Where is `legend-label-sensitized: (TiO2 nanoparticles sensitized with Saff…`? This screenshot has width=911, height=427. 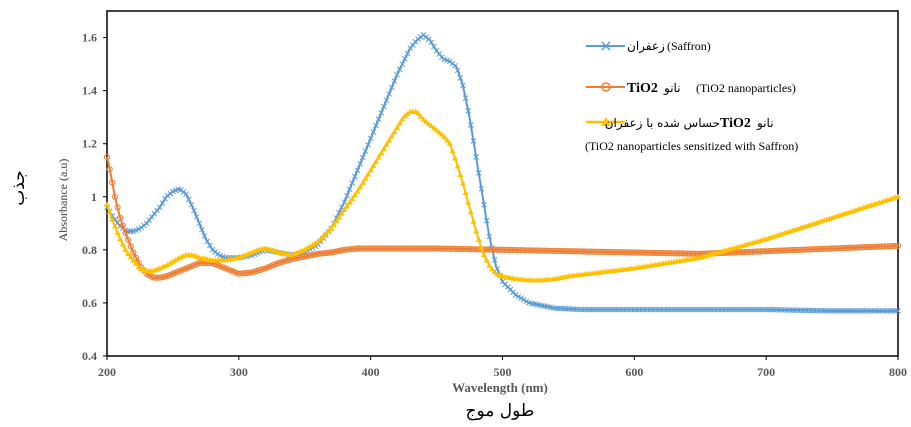 legend-label-sensitized: (TiO2 nanoparticles sensitized with Saff… is located at coordinates (691, 146).